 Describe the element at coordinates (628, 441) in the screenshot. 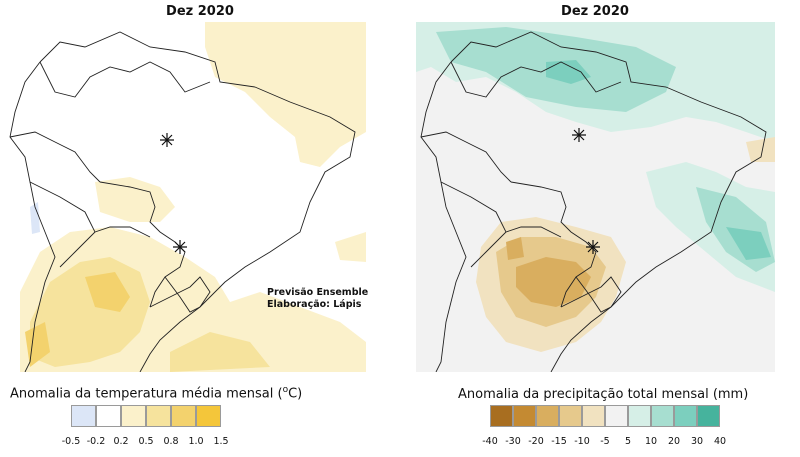

I see `legend-tick: 5` at that location.